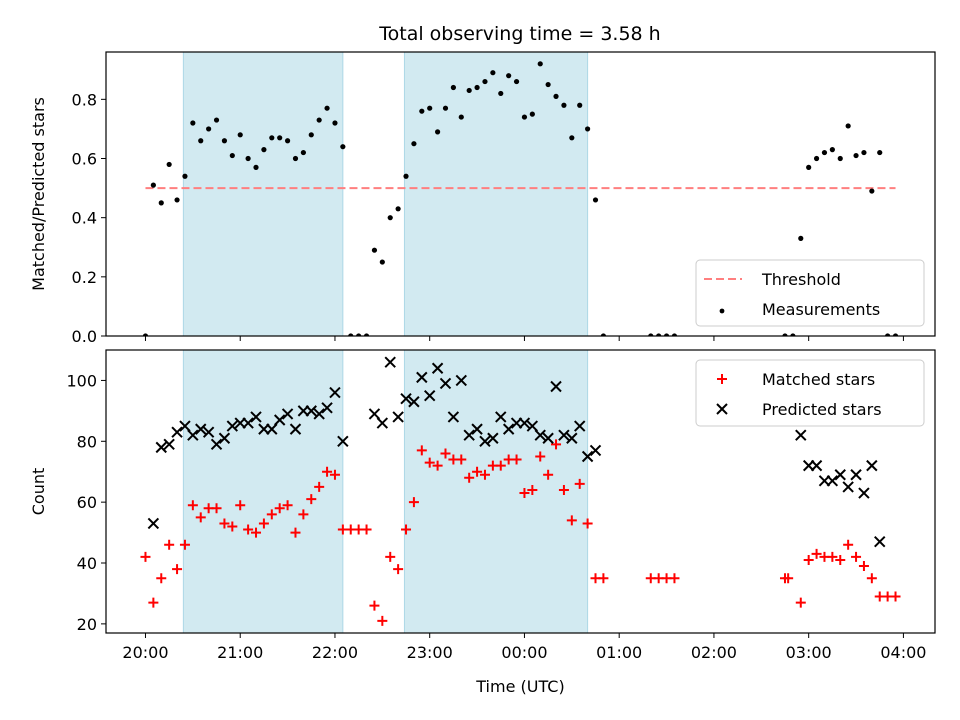 Image resolution: width=960 pixels, height=720 pixels. Describe the element at coordinates (810, 393) in the screenshot. I see `legend: Matched stars Predicted stars` at that location.